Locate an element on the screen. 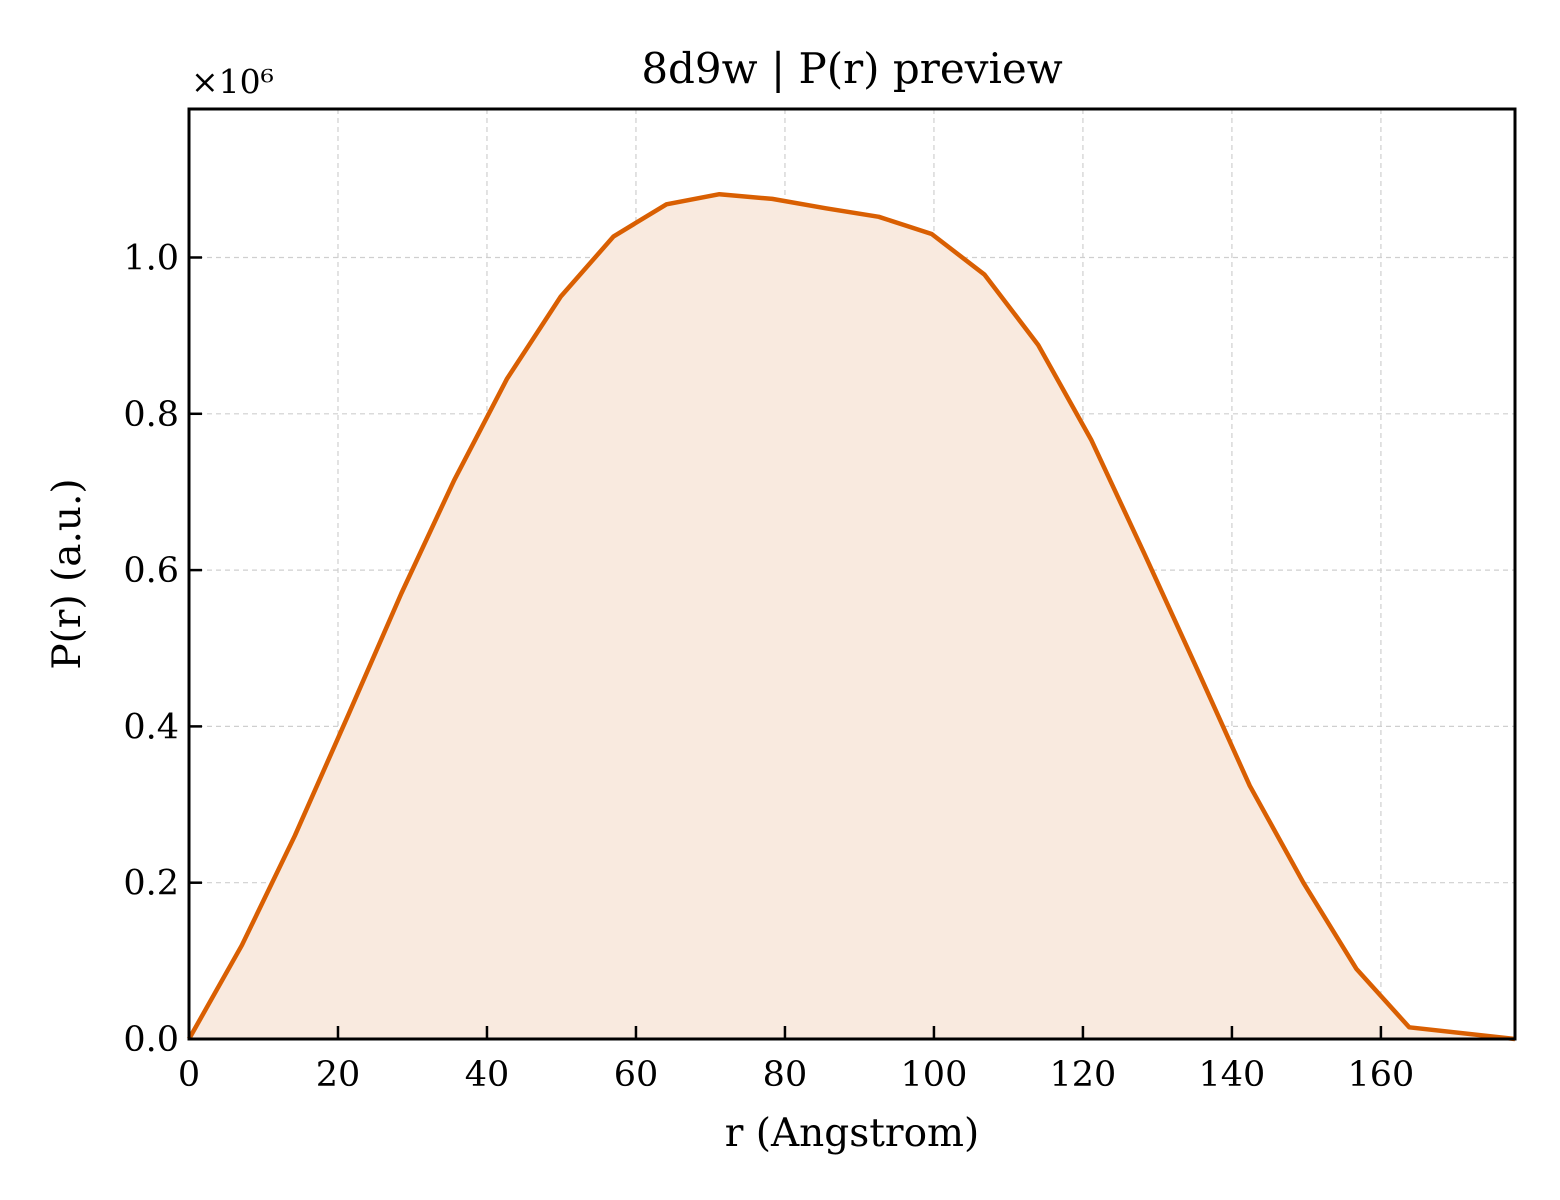 This screenshot has width=1560, height=1200. x-tick-label: 40 is located at coordinates (487, 1075).